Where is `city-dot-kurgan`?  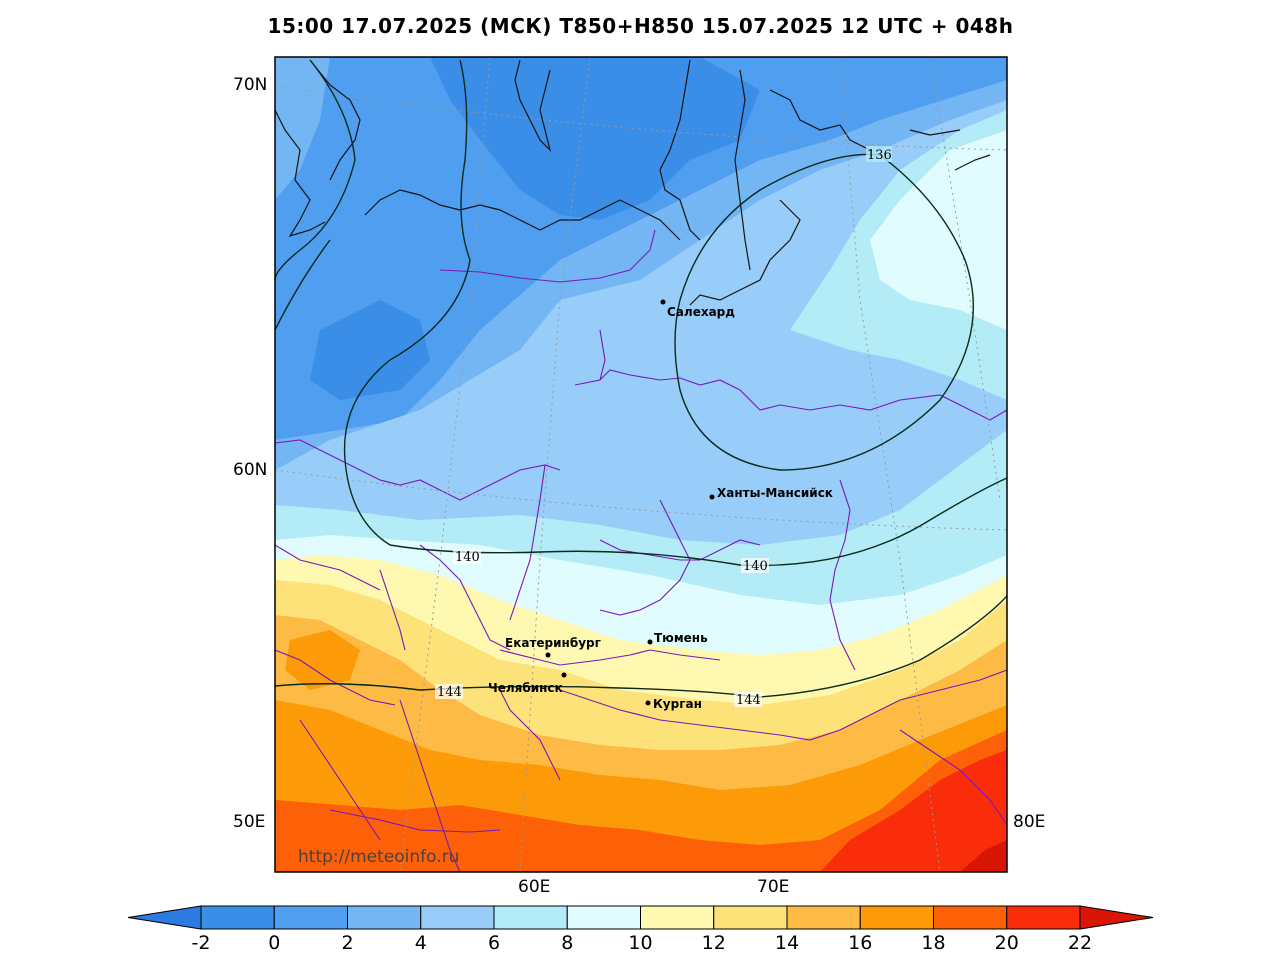
city-dot-kurgan is located at coordinates (648, 703).